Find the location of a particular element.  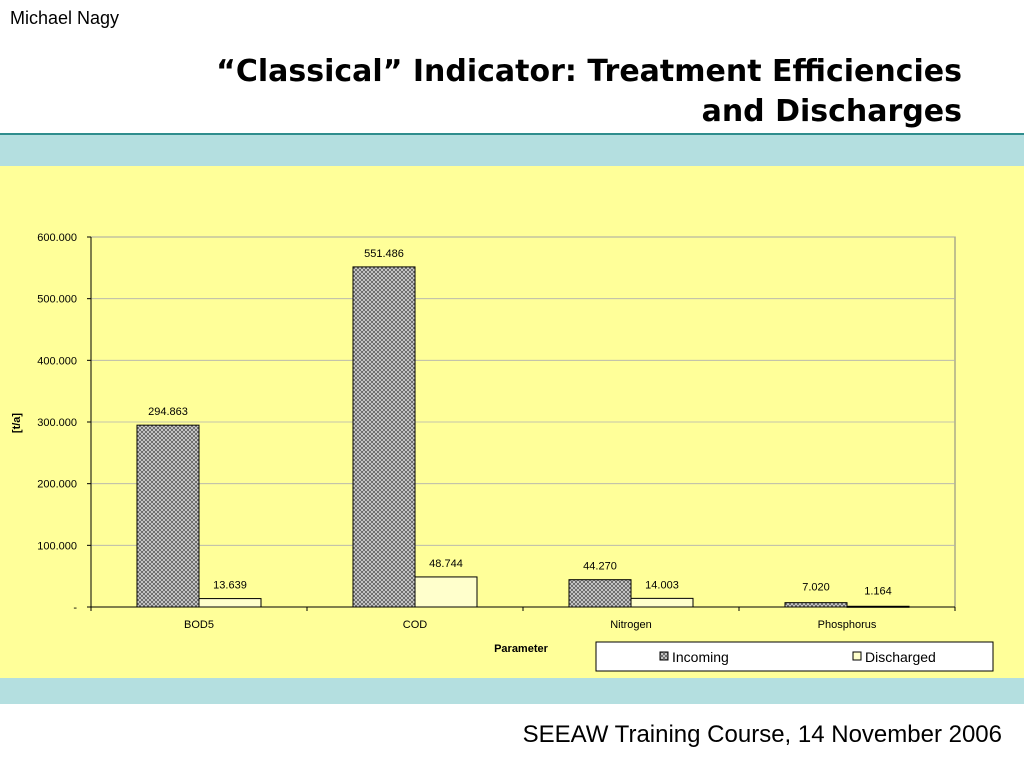

y-tick-label: 100.000 is located at coordinates (57, 546).